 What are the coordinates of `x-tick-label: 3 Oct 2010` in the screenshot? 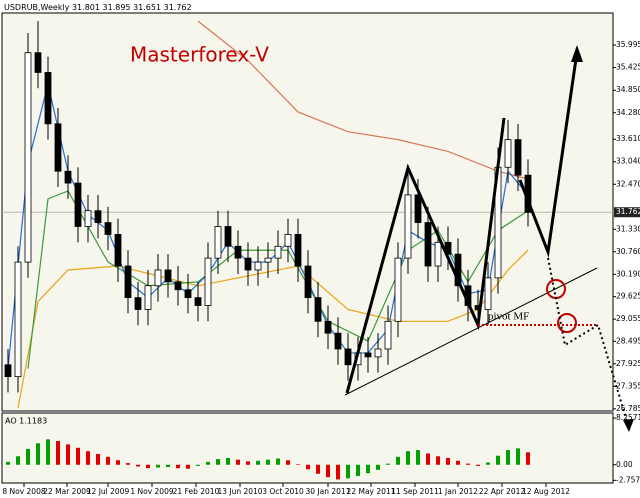 It's located at (283, 491).